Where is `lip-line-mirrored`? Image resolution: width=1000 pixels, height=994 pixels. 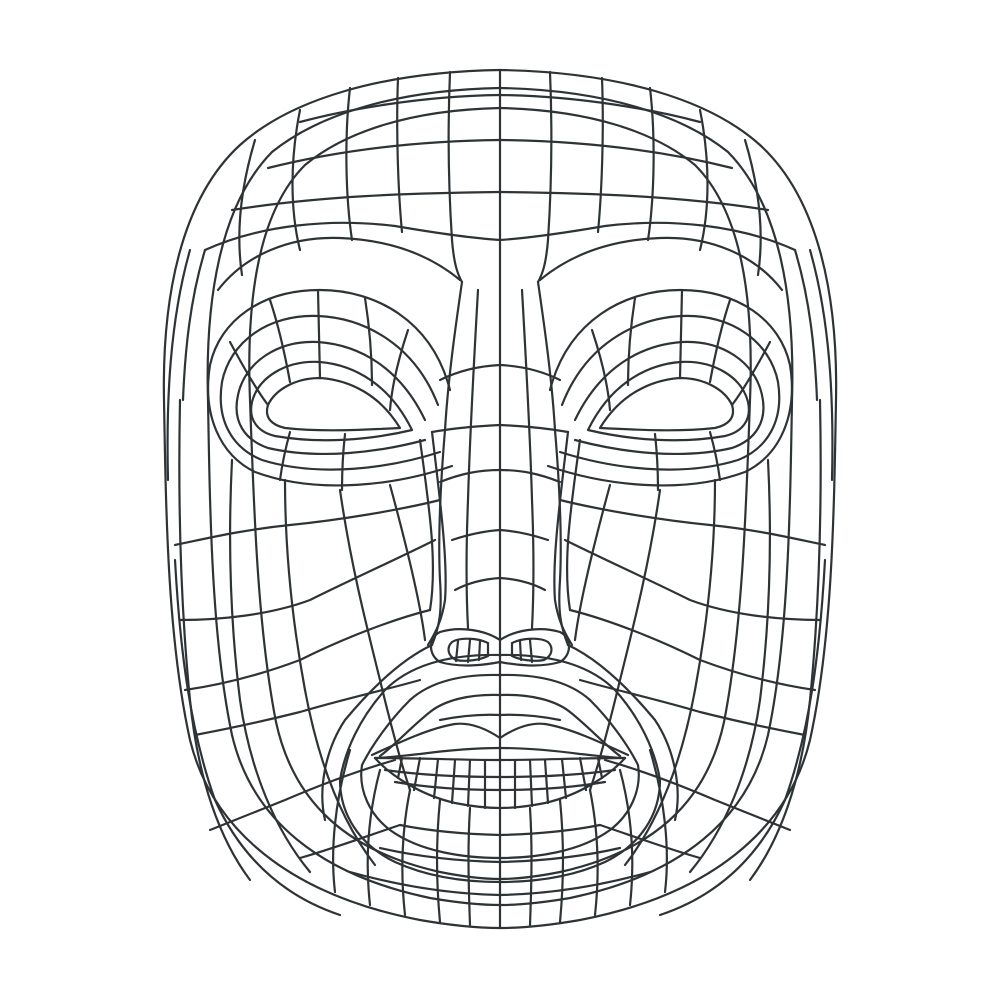
lip-line-mirrored is located at coordinates (562, 759).